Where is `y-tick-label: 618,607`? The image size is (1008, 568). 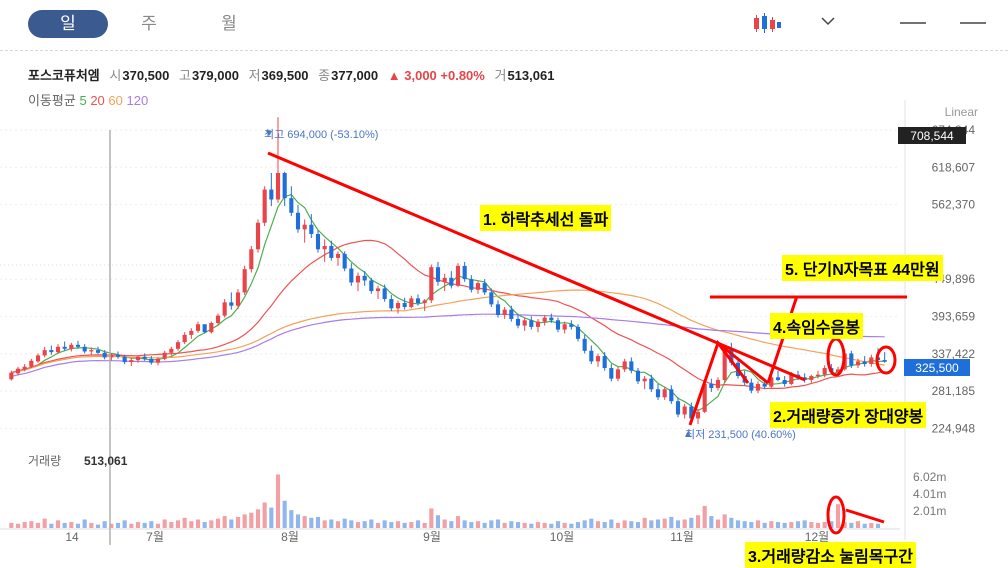
y-tick-label: 618,607 is located at coordinates (954, 167).